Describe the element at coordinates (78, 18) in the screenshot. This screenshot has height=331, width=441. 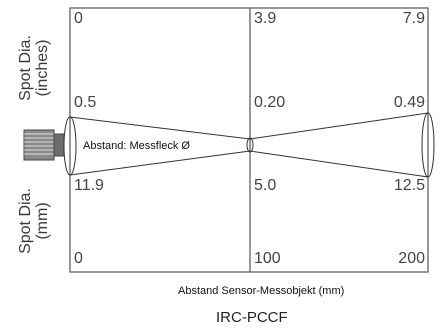
I see `top-left-value: 0` at that location.